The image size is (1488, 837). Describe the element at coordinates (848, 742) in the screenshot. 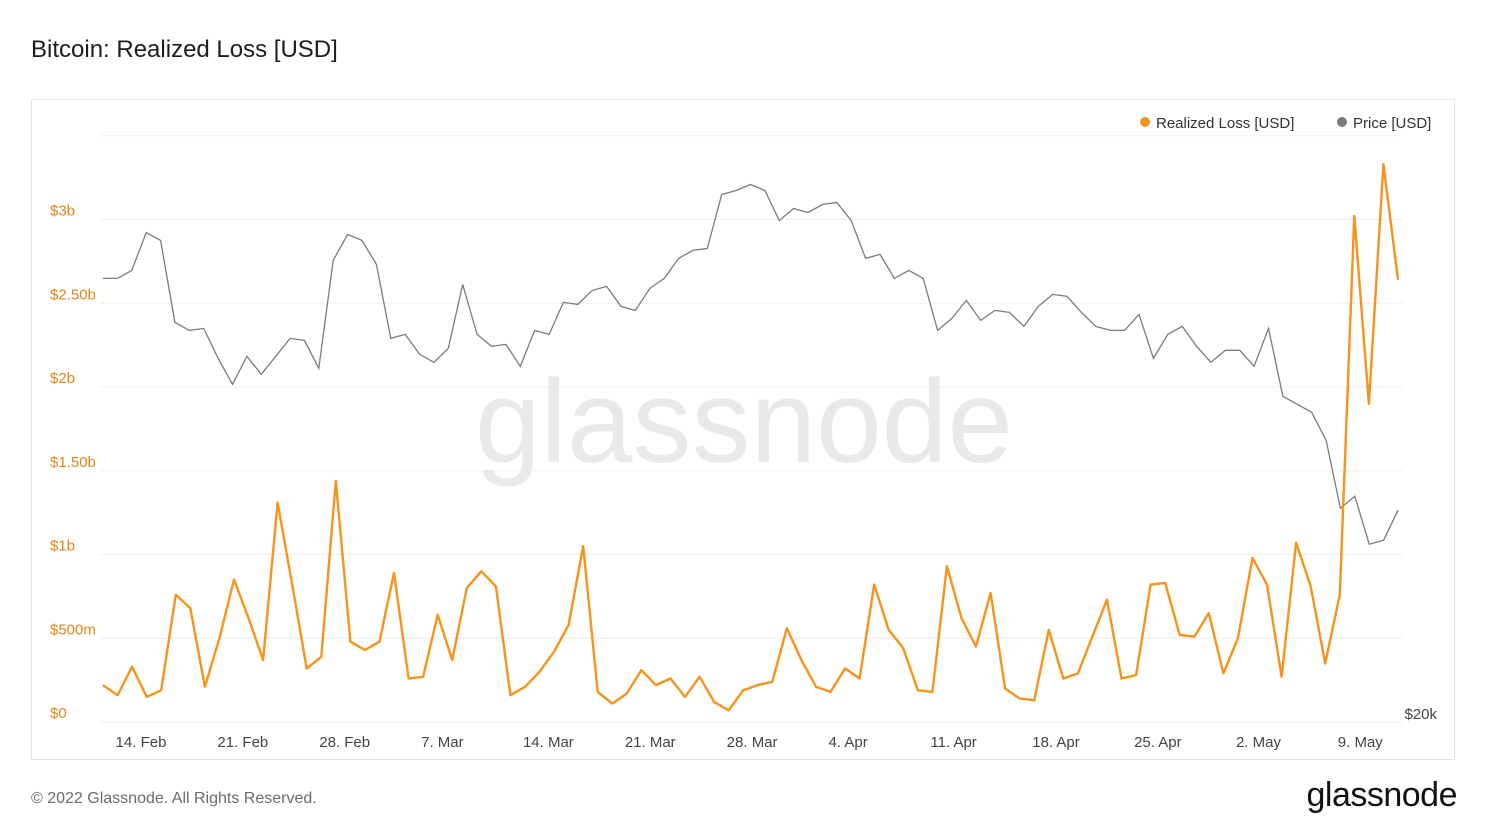

I see `x-tick-label: 4. Apr` at that location.